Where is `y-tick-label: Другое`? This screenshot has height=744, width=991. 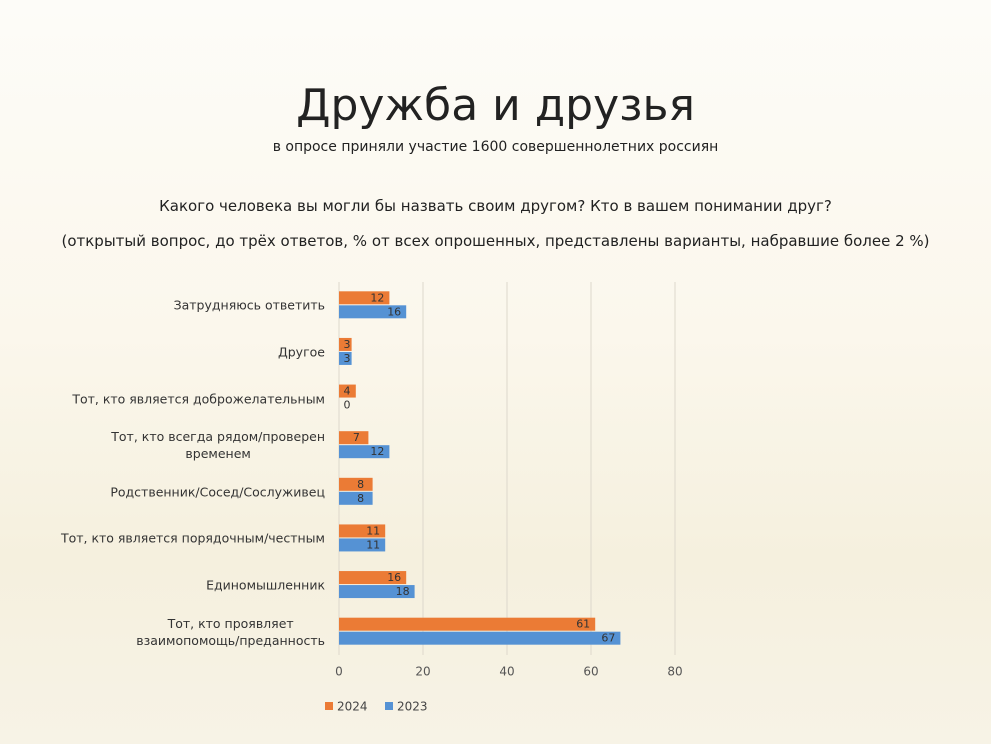
y-tick-label: Другое is located at coordinates (301, 352).